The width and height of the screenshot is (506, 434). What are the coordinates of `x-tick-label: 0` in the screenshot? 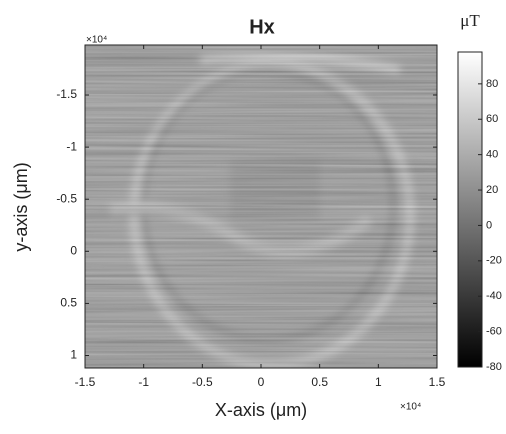 It's located at (261, 382).